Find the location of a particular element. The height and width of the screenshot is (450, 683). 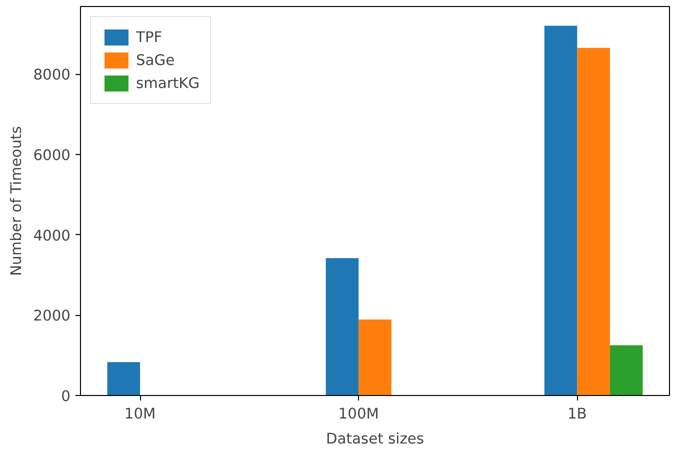

y-axis-title: Number of Timeouts is located at coordinates (17, 201).